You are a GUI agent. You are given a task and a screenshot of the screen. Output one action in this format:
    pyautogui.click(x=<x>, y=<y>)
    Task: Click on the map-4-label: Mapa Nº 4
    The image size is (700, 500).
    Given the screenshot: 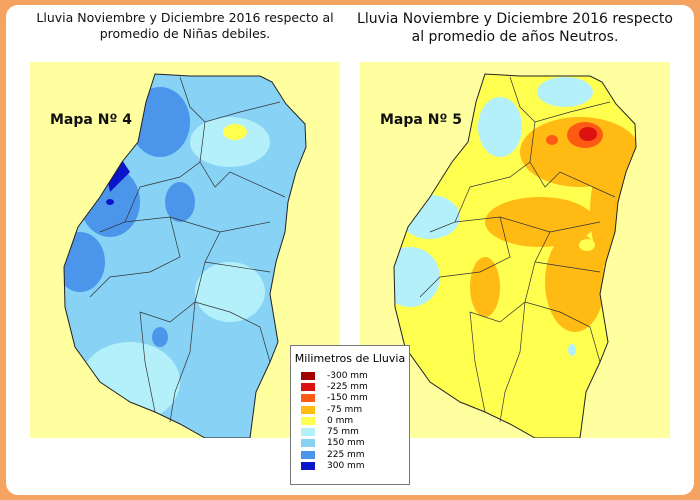 What is the action you would take?
    pyautogui.click(x=91, y=120)
    